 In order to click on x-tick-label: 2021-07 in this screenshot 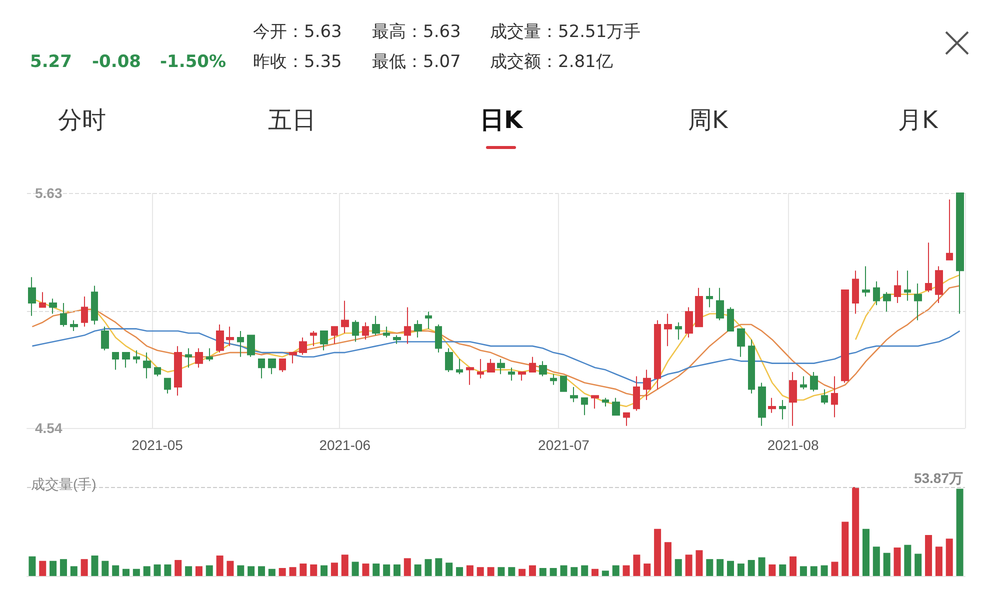, I will do `click(564, 445)`.